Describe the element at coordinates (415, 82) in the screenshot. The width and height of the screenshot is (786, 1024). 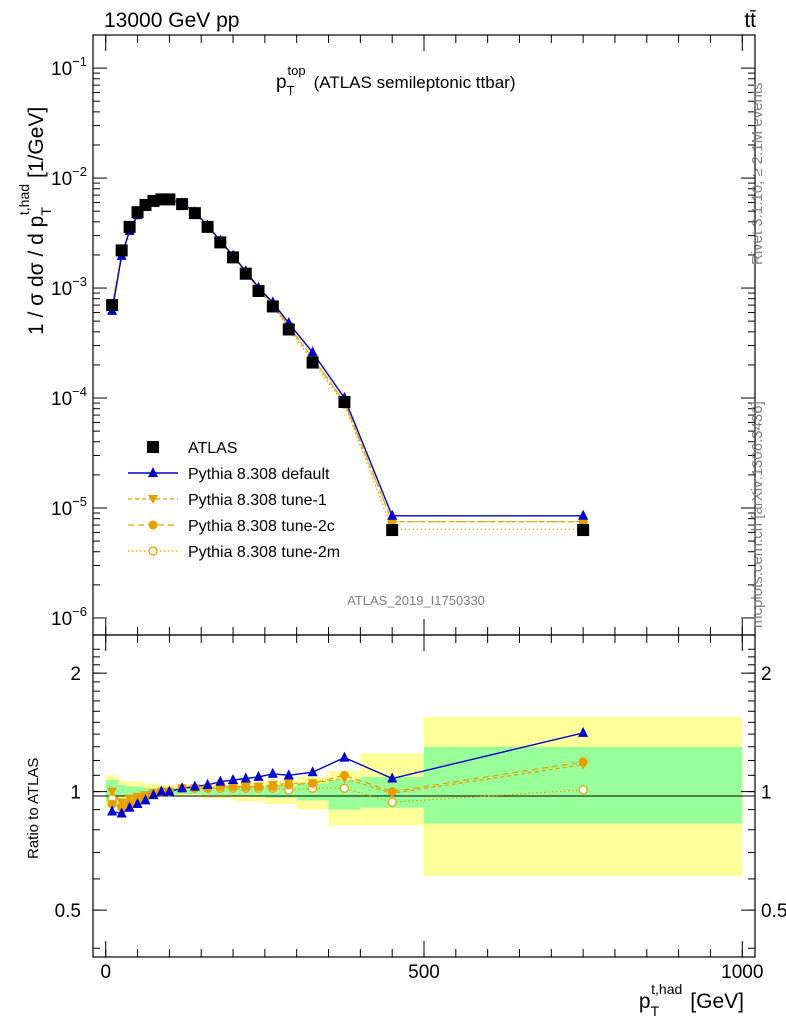
I see `plot-title-rest: (ATLAS semileptonic ttbar)` at that location.